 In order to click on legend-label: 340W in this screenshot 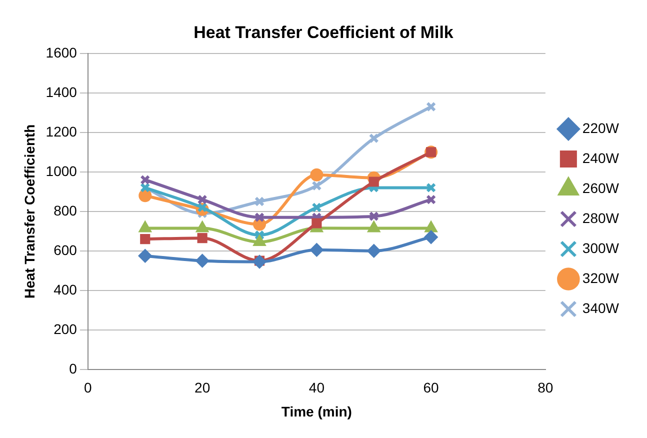, I will do `click(601, 308)`.